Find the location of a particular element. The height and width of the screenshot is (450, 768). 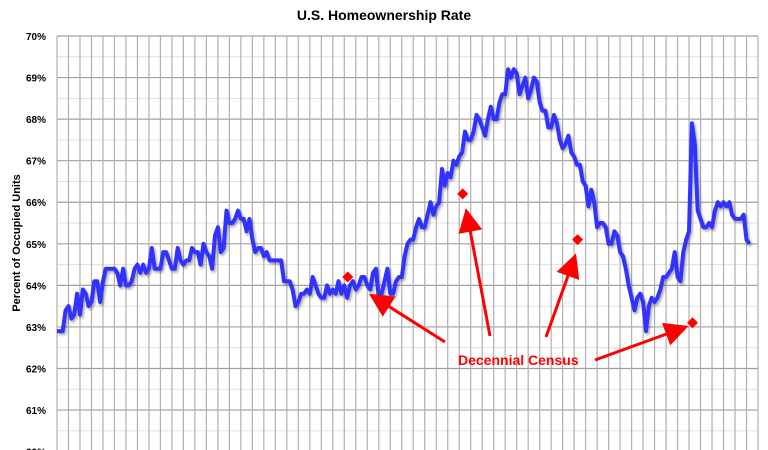

y-tick-label: 69% is located at coordinates (36, 79).